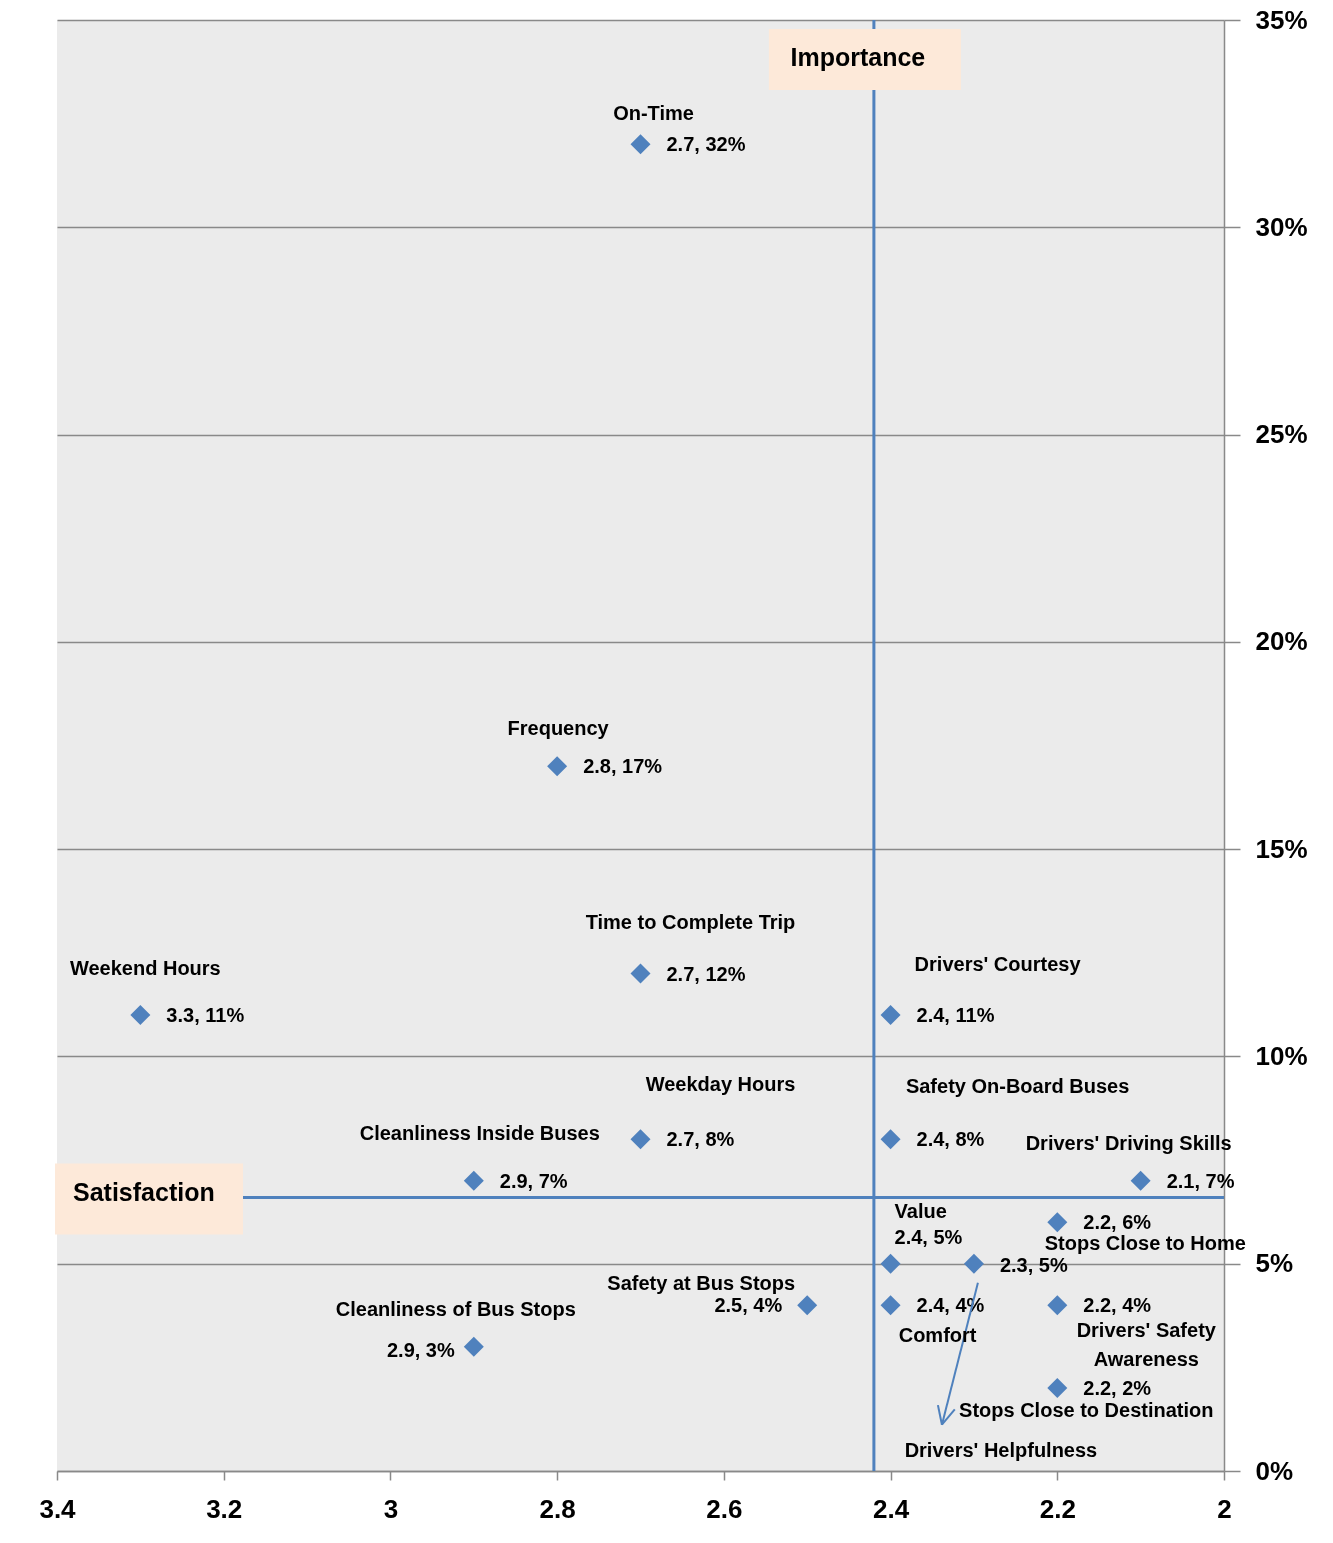 The height and width of the screenshot is (1543, 1333). What do you see at coordinates (1128, 1142) in the screenshot?
I see `annotation: Drivers' Driving Skills` at bounding box center [1128, 1142].